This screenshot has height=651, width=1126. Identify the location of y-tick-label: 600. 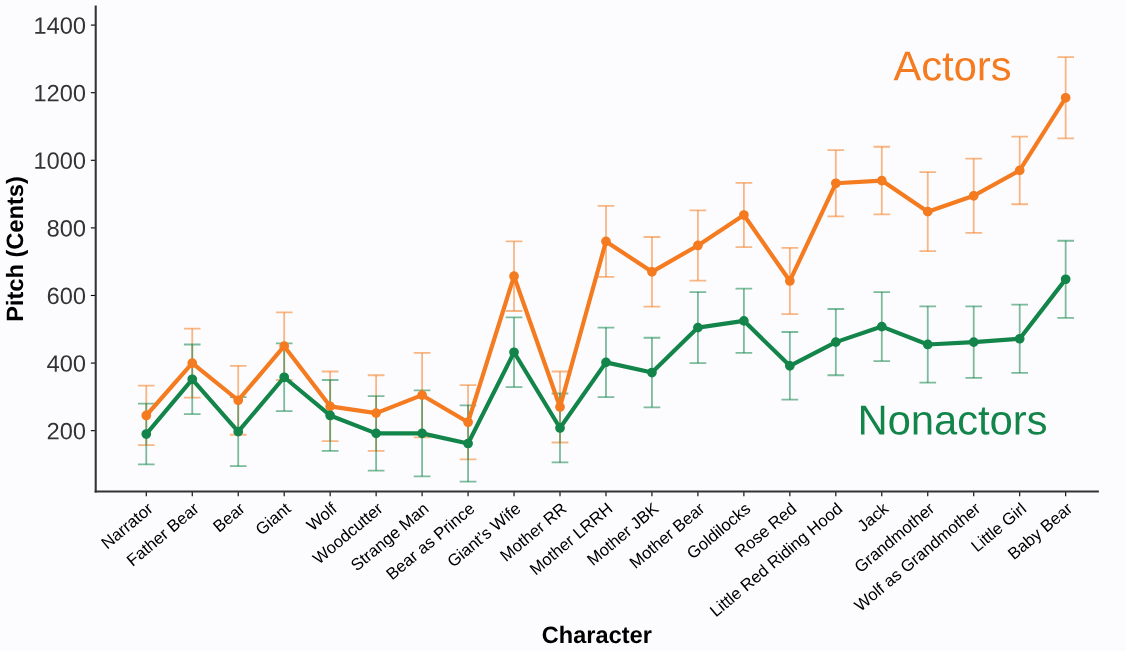
(66, 296).